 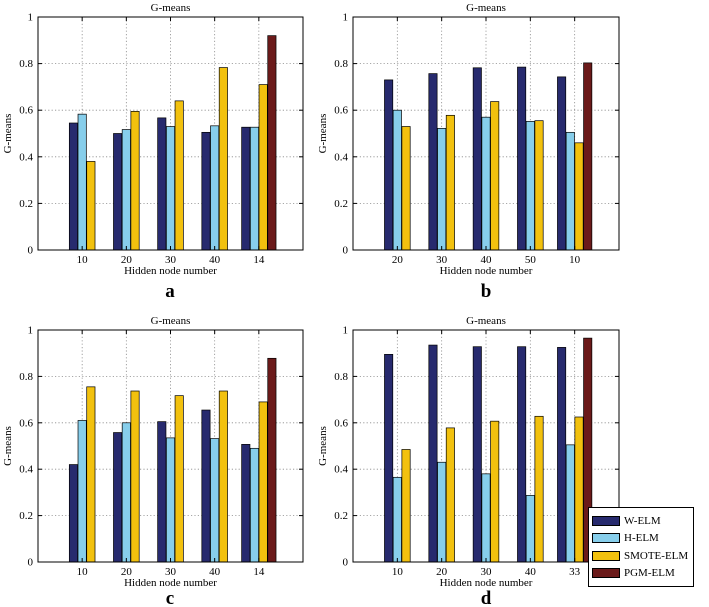 I want to click on legend-swatch-h-elm, so click(x=606, y=538).